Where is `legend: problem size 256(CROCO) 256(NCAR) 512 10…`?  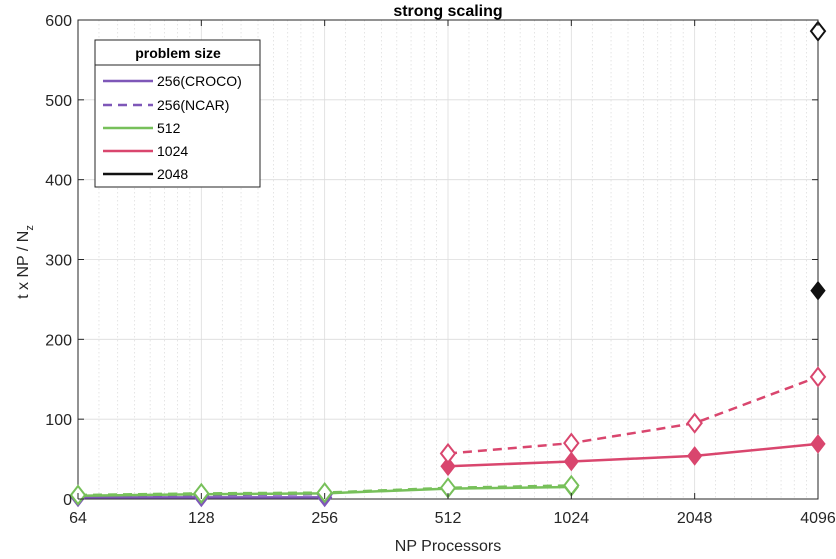 legend: problem size 256(CROCO) 256(NCAR) 512 10… is located at coordinates (177, 113).